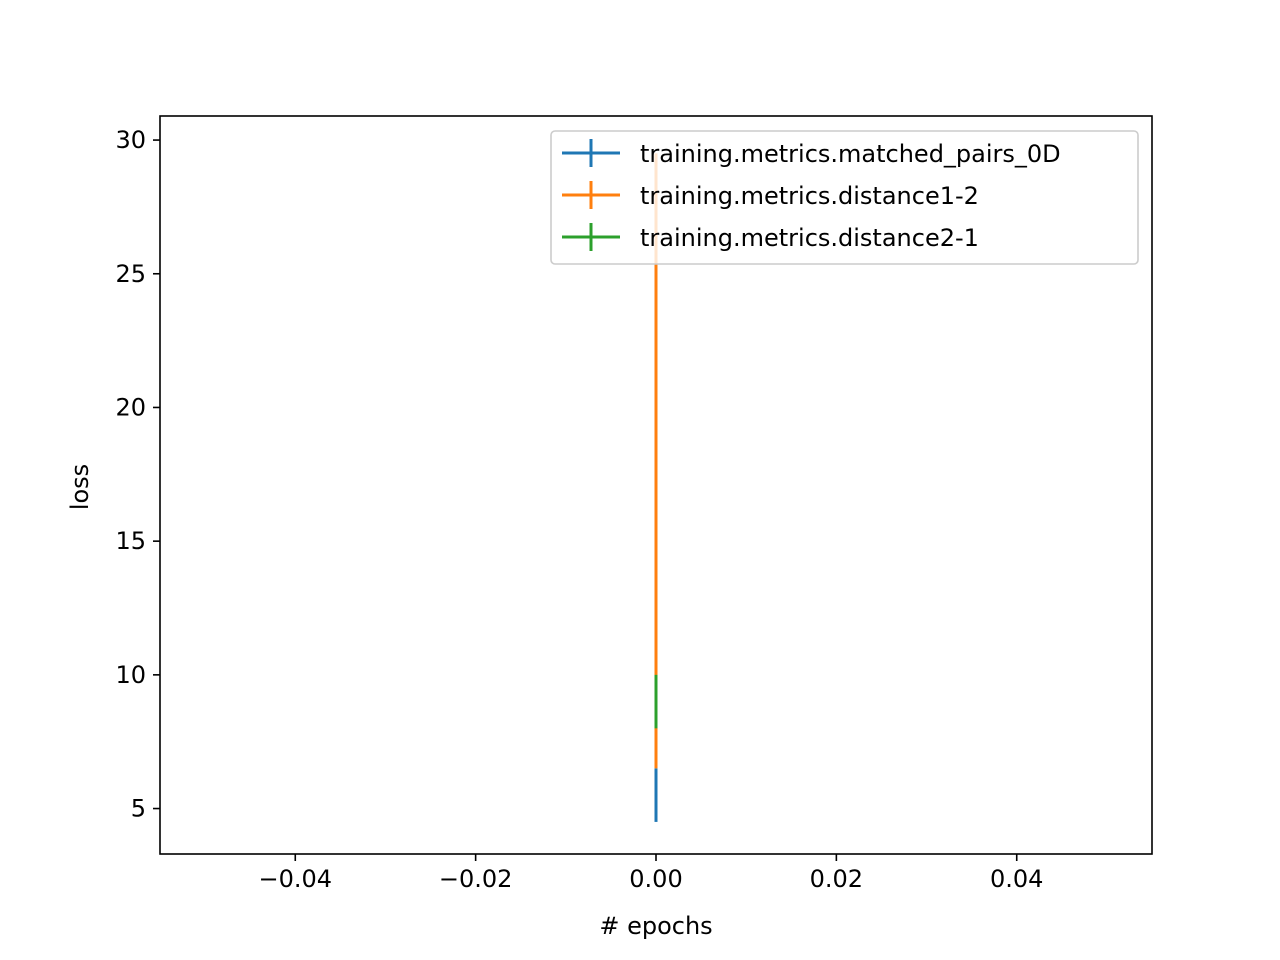  What do you see at coordinates (836, 879) in the screenshot?
I see `x-tick-label: 0.02` at bounding box center [836, 879].